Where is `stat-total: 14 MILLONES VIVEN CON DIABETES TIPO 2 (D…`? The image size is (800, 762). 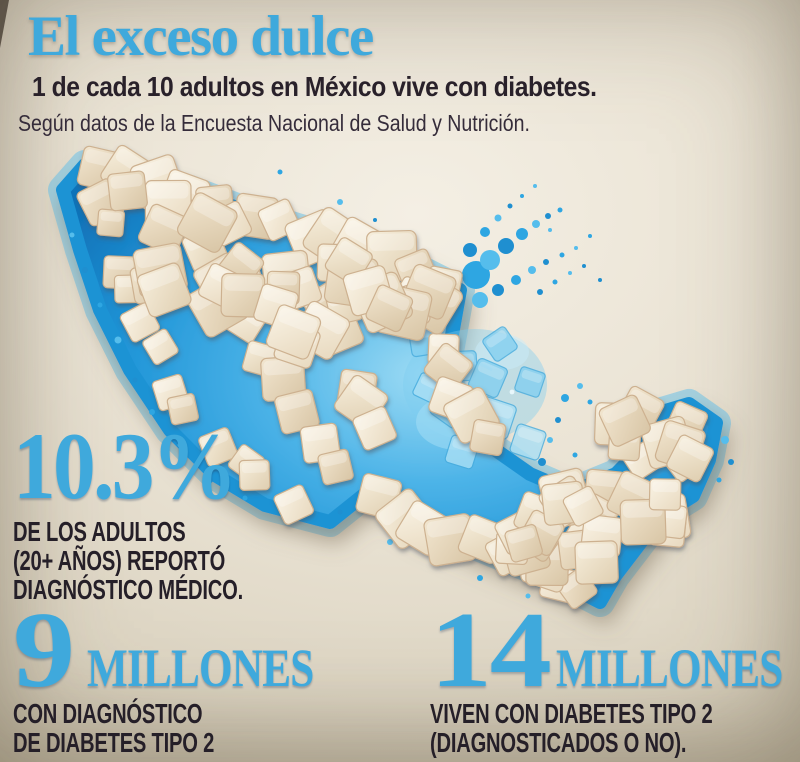 stat-total: 14 MILLONES VIVEN CON DIABETES TIPO 2 (D… is located at coordinates (615, 674).